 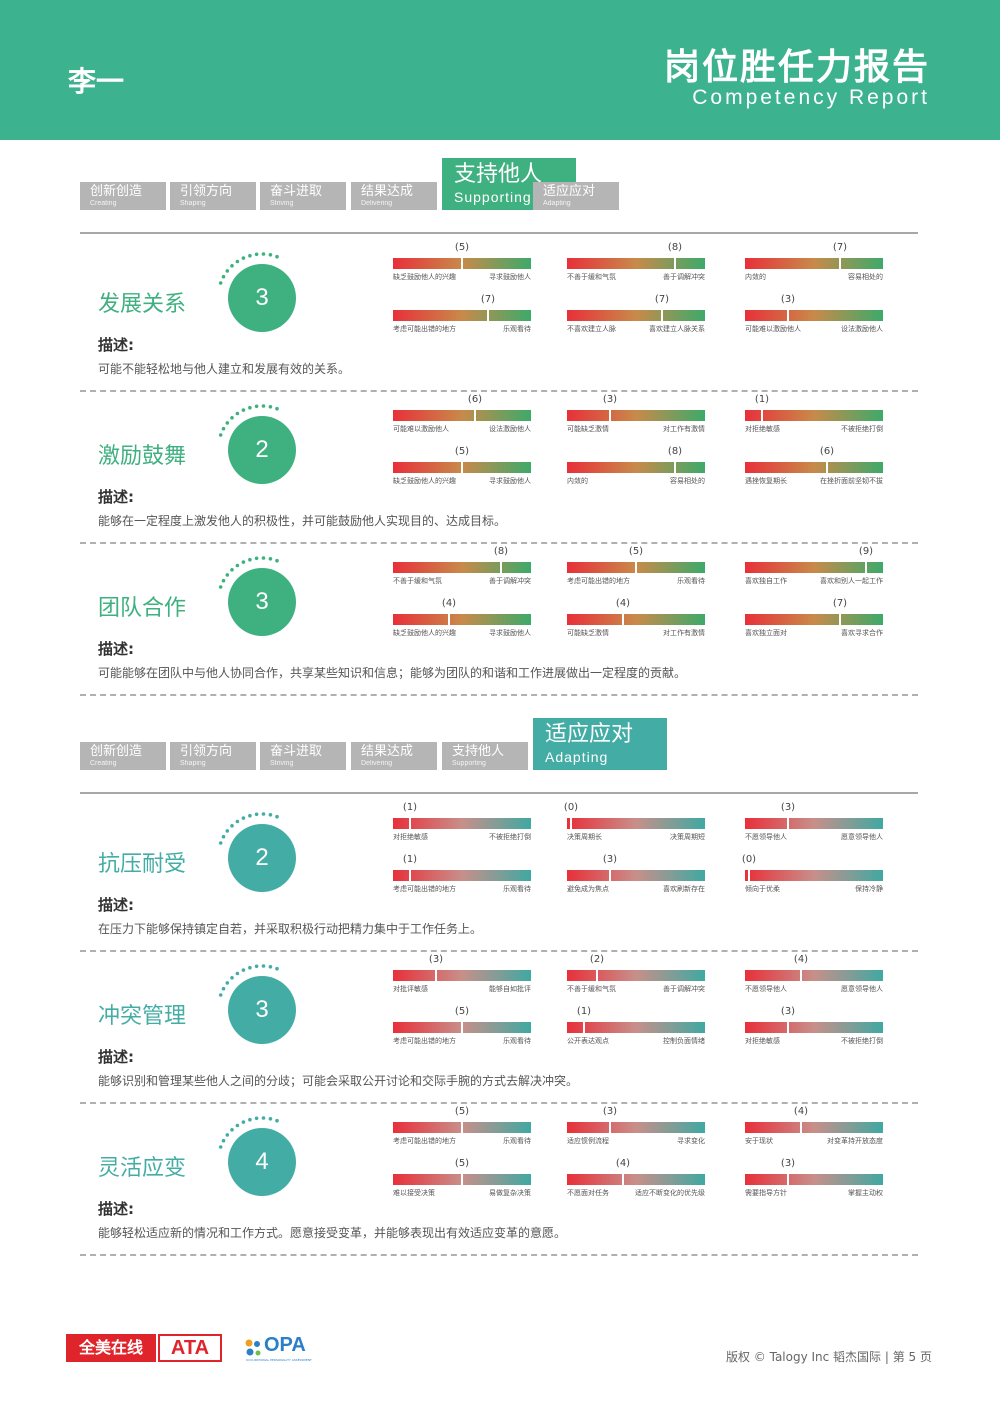 I want to click on trait-scale: (3) 可能缺乏激情 对工作有激情, so click(x=636, y=414).